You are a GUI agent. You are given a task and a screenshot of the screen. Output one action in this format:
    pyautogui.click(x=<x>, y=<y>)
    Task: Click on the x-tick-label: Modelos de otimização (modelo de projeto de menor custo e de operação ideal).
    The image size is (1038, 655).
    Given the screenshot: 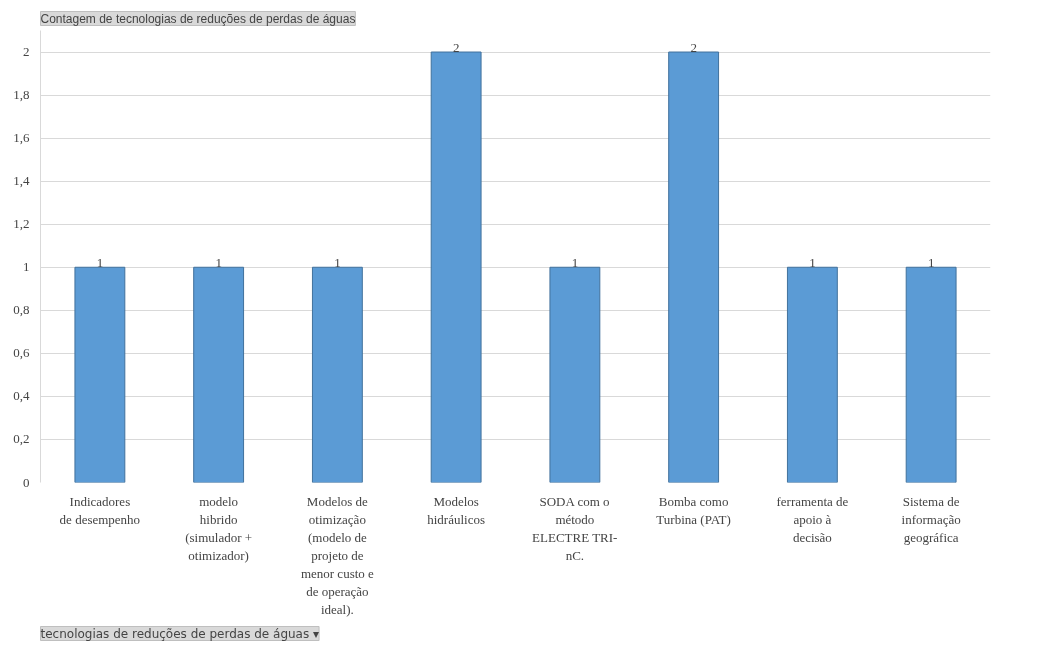 What is the action you would take?
    pyautogui.click(x=337, y=555)
    